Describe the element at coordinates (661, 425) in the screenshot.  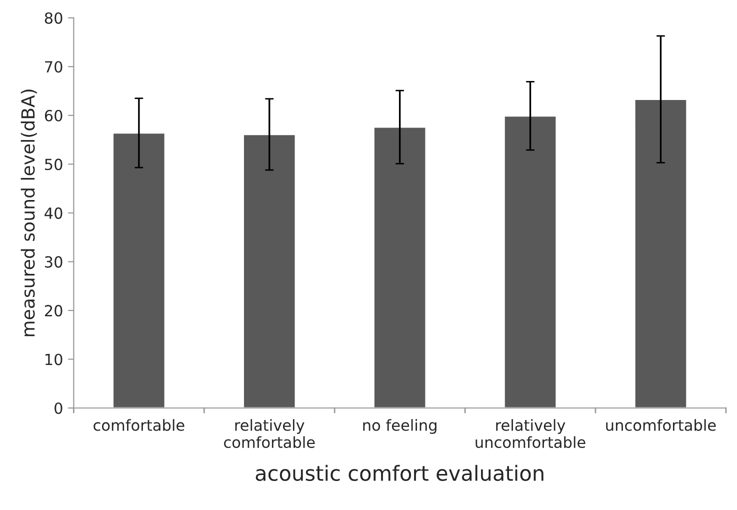
I see `x-tick-label: uncomfortable` at that location.